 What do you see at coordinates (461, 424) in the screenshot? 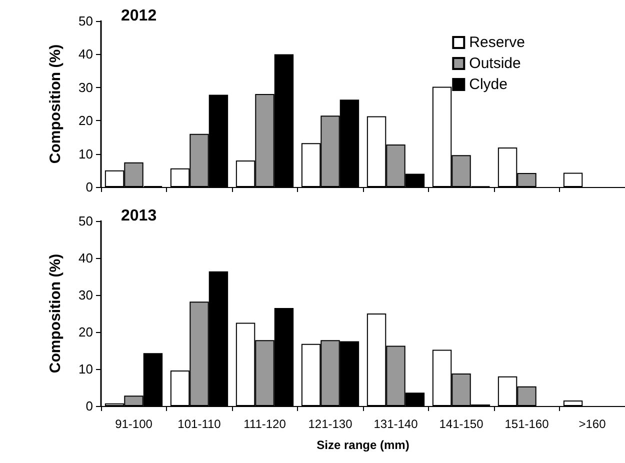
I see `x-tick-label: 141-150` at bounding box center [461, 424].